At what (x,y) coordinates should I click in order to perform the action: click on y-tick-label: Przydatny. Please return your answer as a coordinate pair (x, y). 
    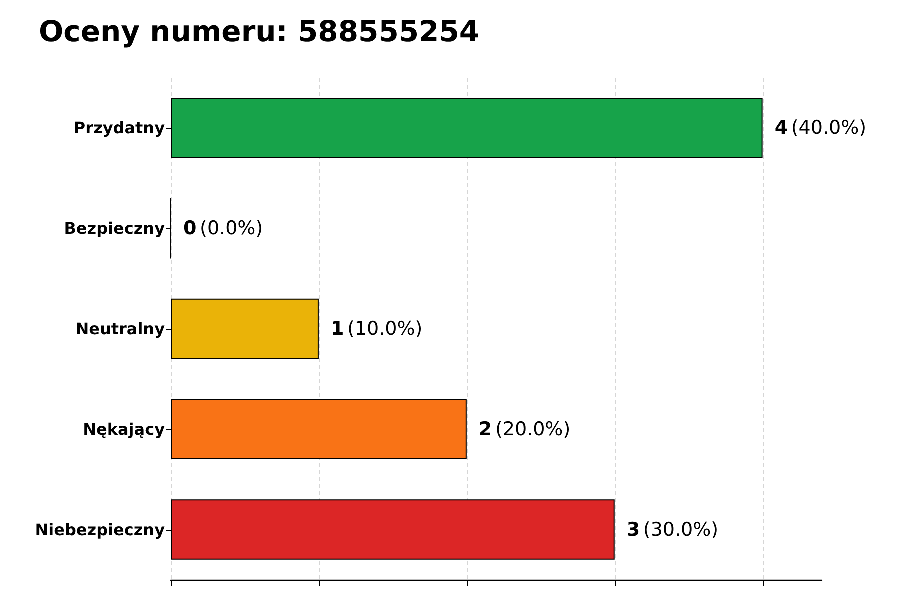
    Looking at the image, I should click on (120, 128).